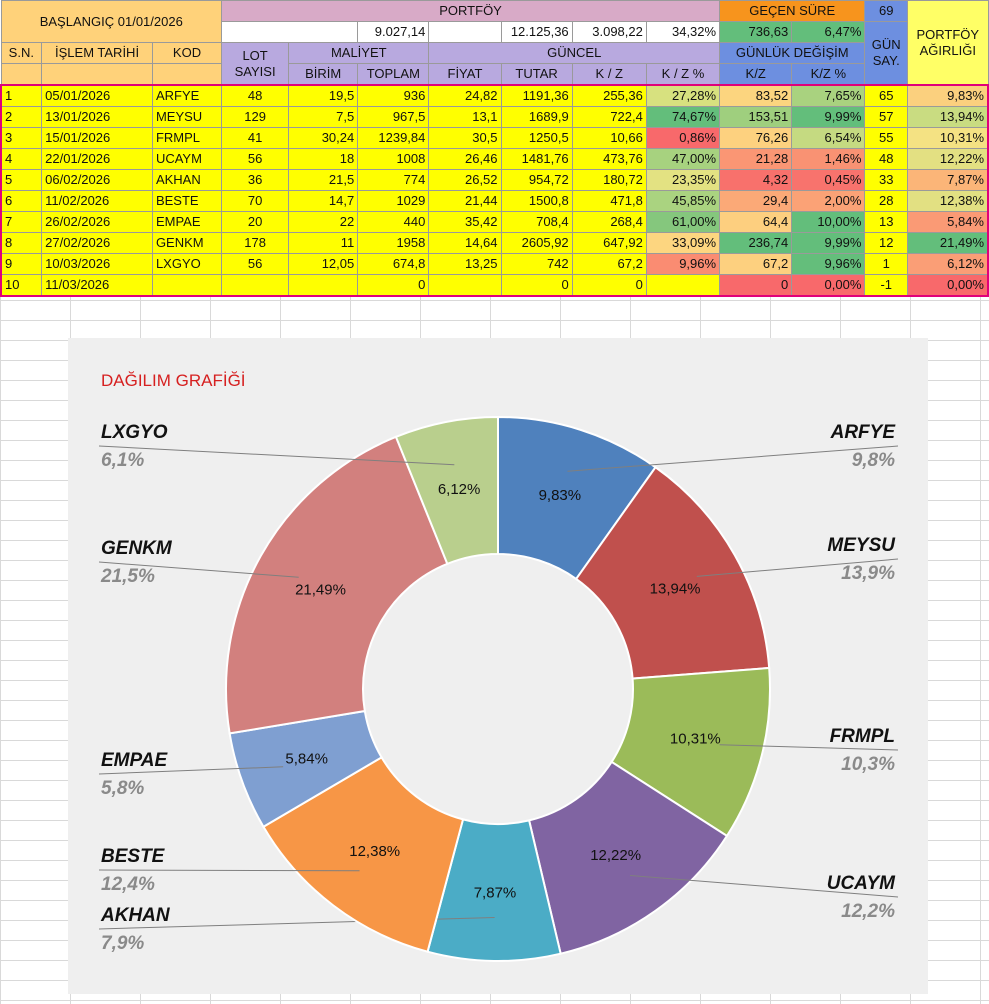  I want to click on row-unit: 22, so click(323, 222).